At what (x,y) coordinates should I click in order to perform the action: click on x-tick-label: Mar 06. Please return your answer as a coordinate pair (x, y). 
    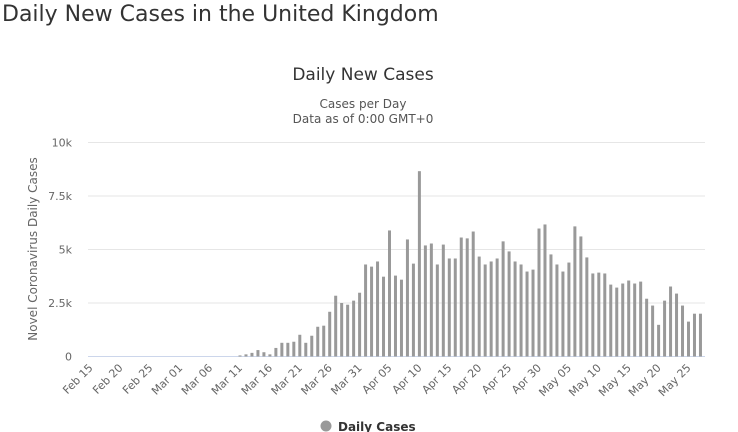
    Looking at the image, I should click on (197, 379).